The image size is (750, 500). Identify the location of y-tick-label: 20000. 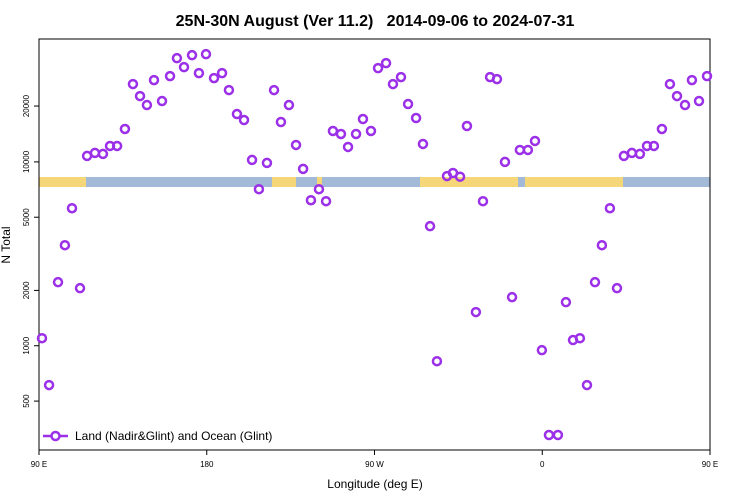
(26, 105).